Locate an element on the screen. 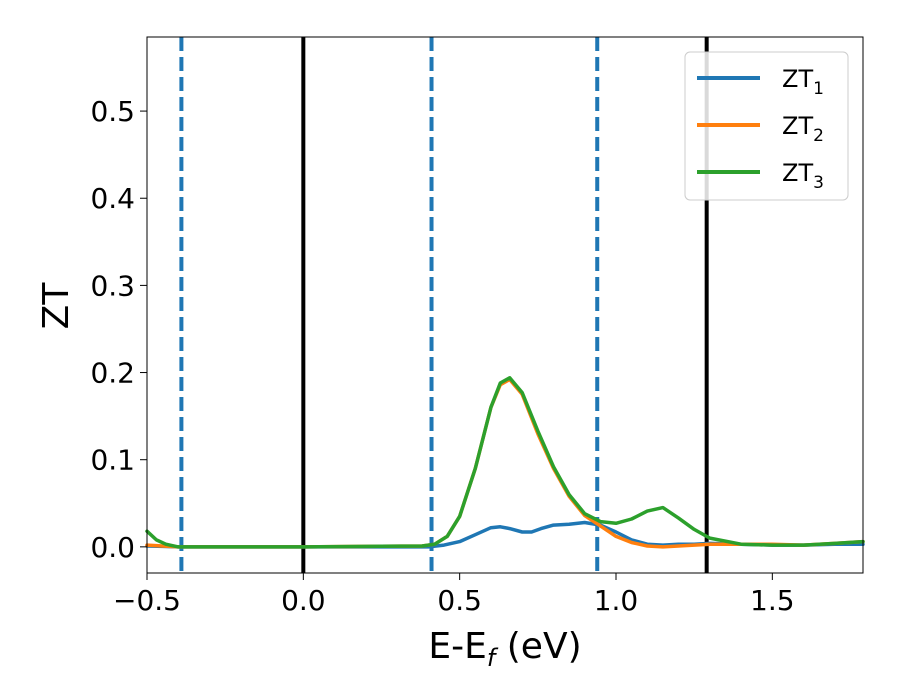  x-axis-ticks: −0.5 0.0 0.5 1.0 1.5 is located at coordinates (454, 595).